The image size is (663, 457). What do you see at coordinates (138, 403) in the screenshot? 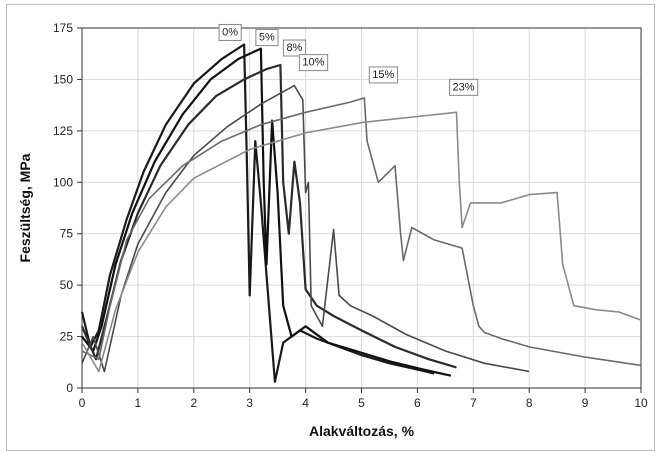
I see `x-tick-label: 1` at bounding box center [138, 403].